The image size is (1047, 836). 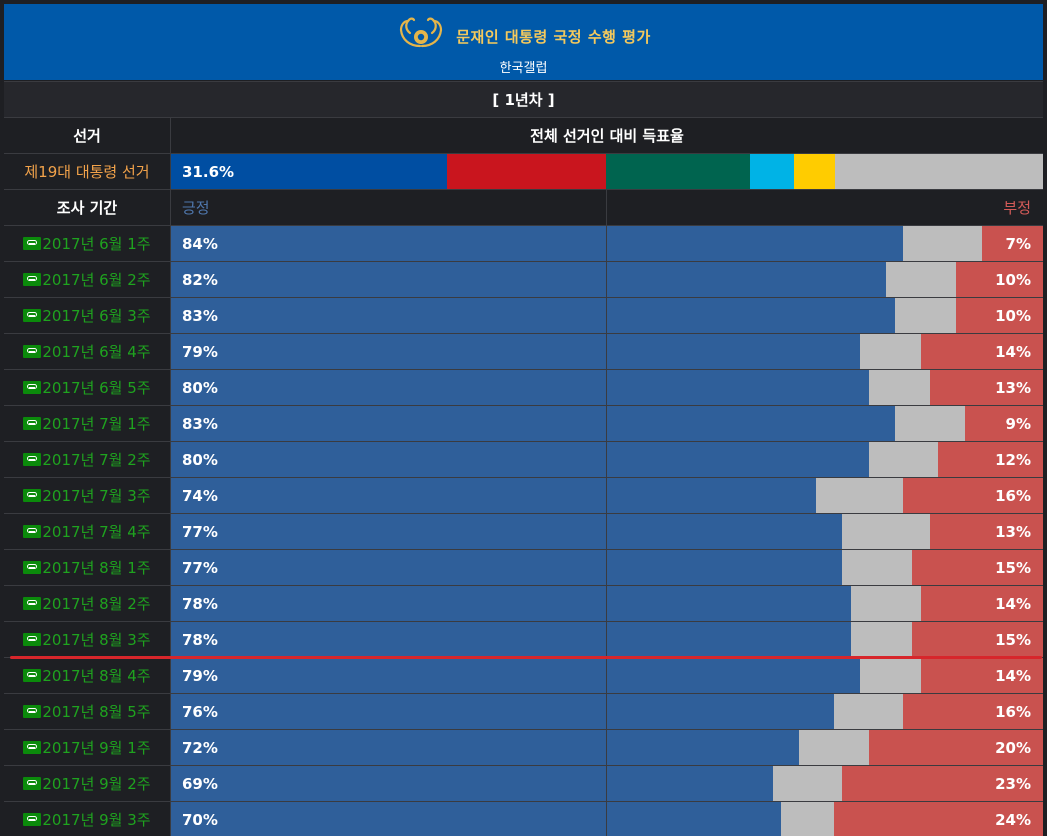 I want to click on negative-bar, so click(x=1004, y=423).